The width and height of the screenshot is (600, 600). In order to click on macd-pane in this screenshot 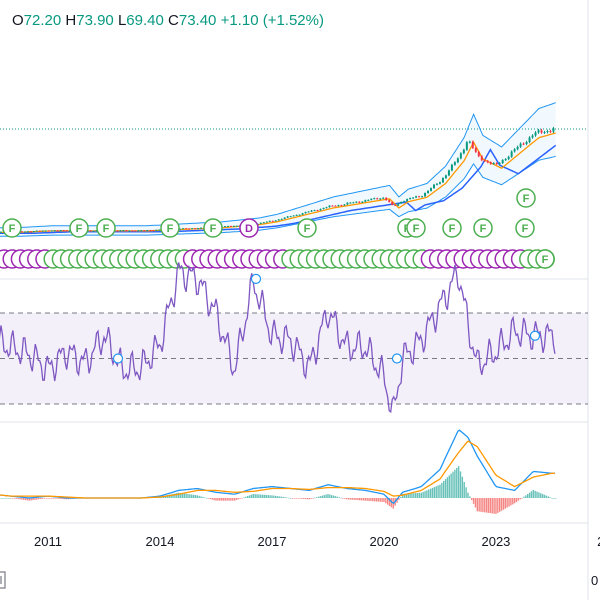, I will do `click(278, 471)`.